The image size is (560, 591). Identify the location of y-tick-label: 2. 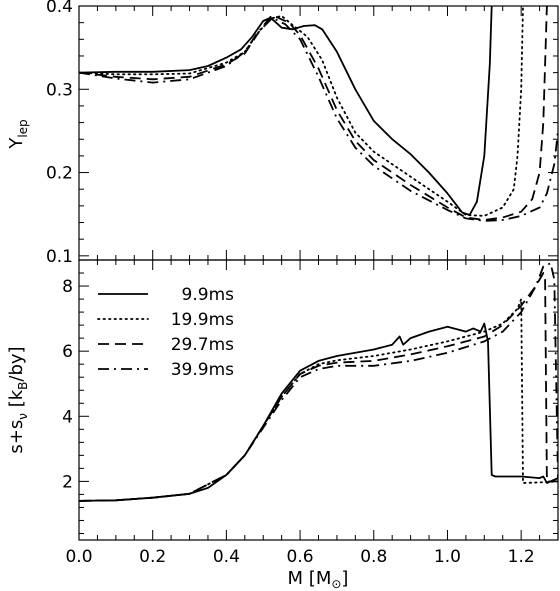
(67, 482).